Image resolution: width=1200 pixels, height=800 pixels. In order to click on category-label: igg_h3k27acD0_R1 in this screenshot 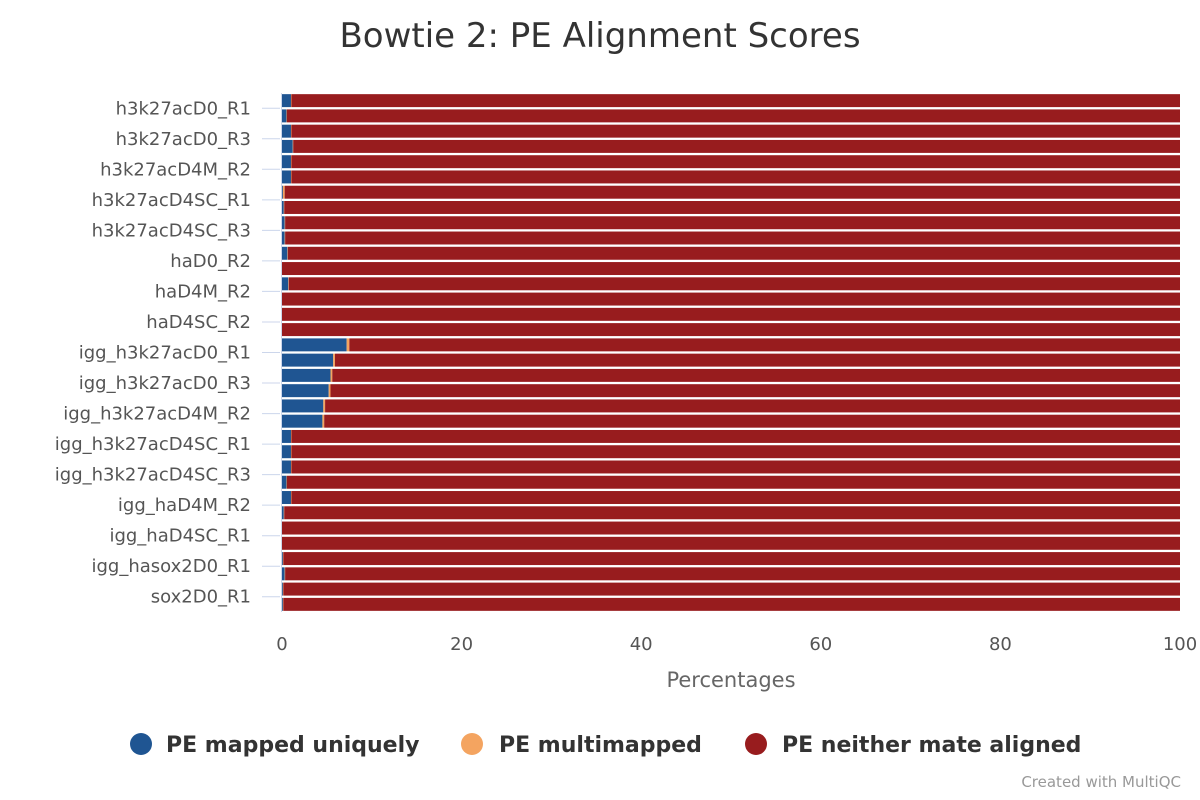, I will do `click(165, 353)`.